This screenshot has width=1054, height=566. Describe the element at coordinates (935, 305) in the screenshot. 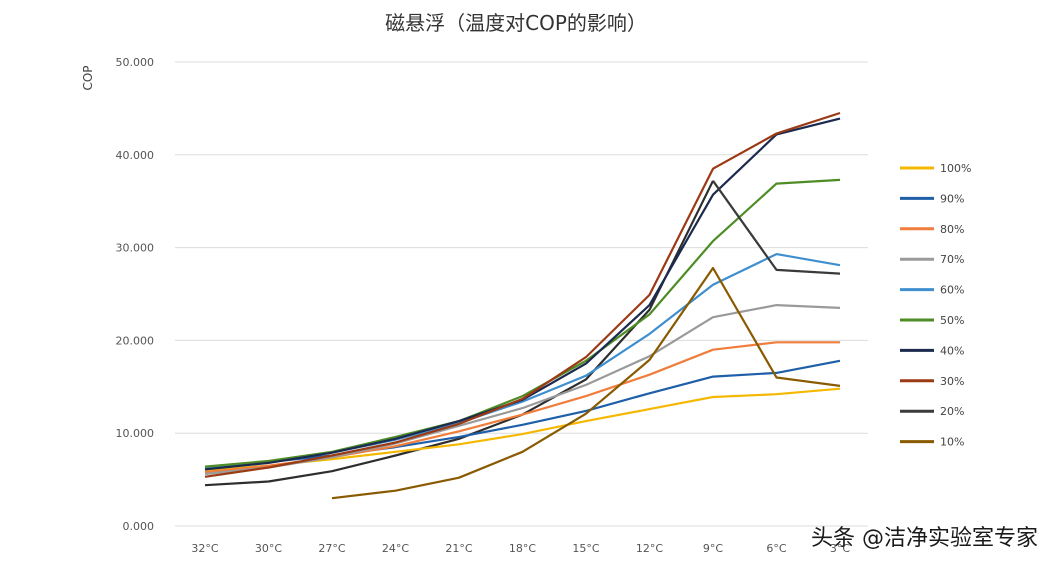

I see `legend: 100% 90% 80% 70% 60% 50% 40% 30% 20% 10%` at that location.